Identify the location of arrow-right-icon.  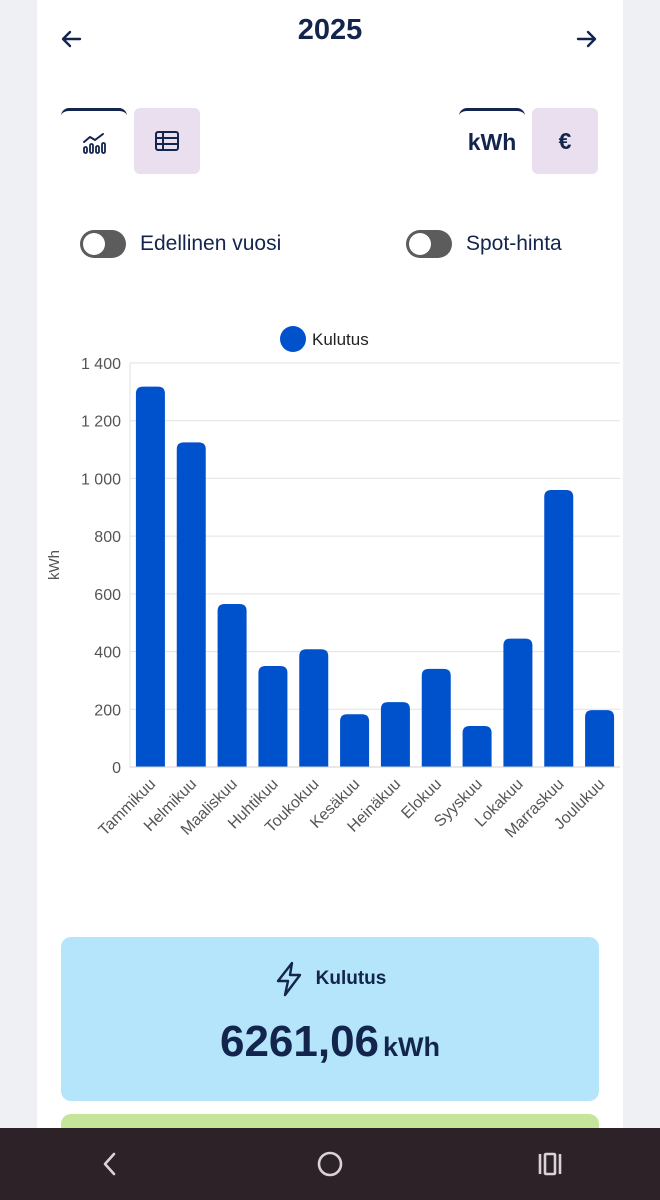
(586, 39).